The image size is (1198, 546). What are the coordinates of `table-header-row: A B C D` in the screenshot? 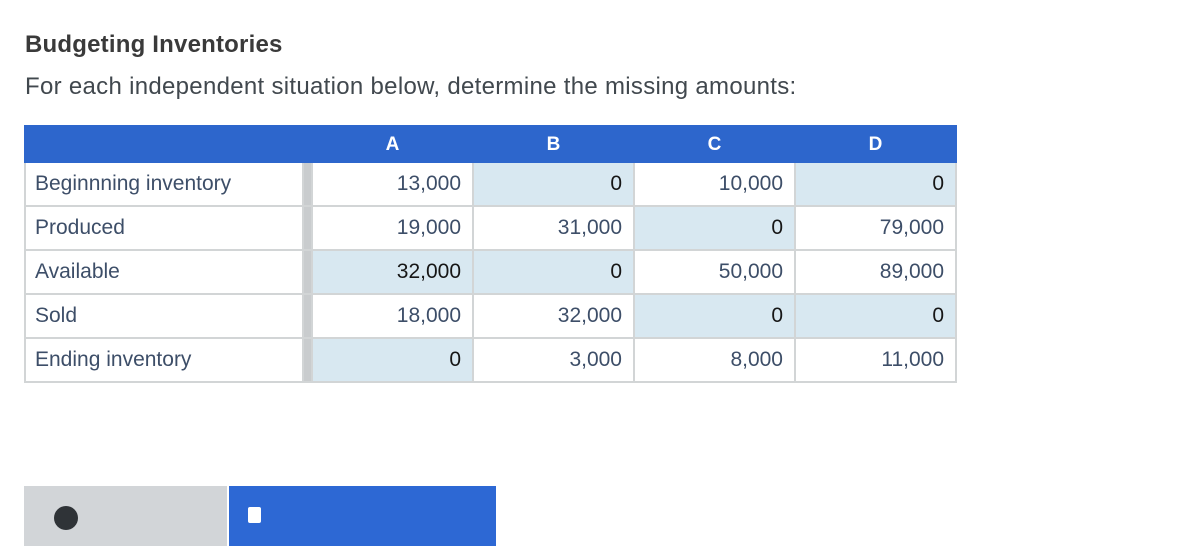 It's located at (490, 144).